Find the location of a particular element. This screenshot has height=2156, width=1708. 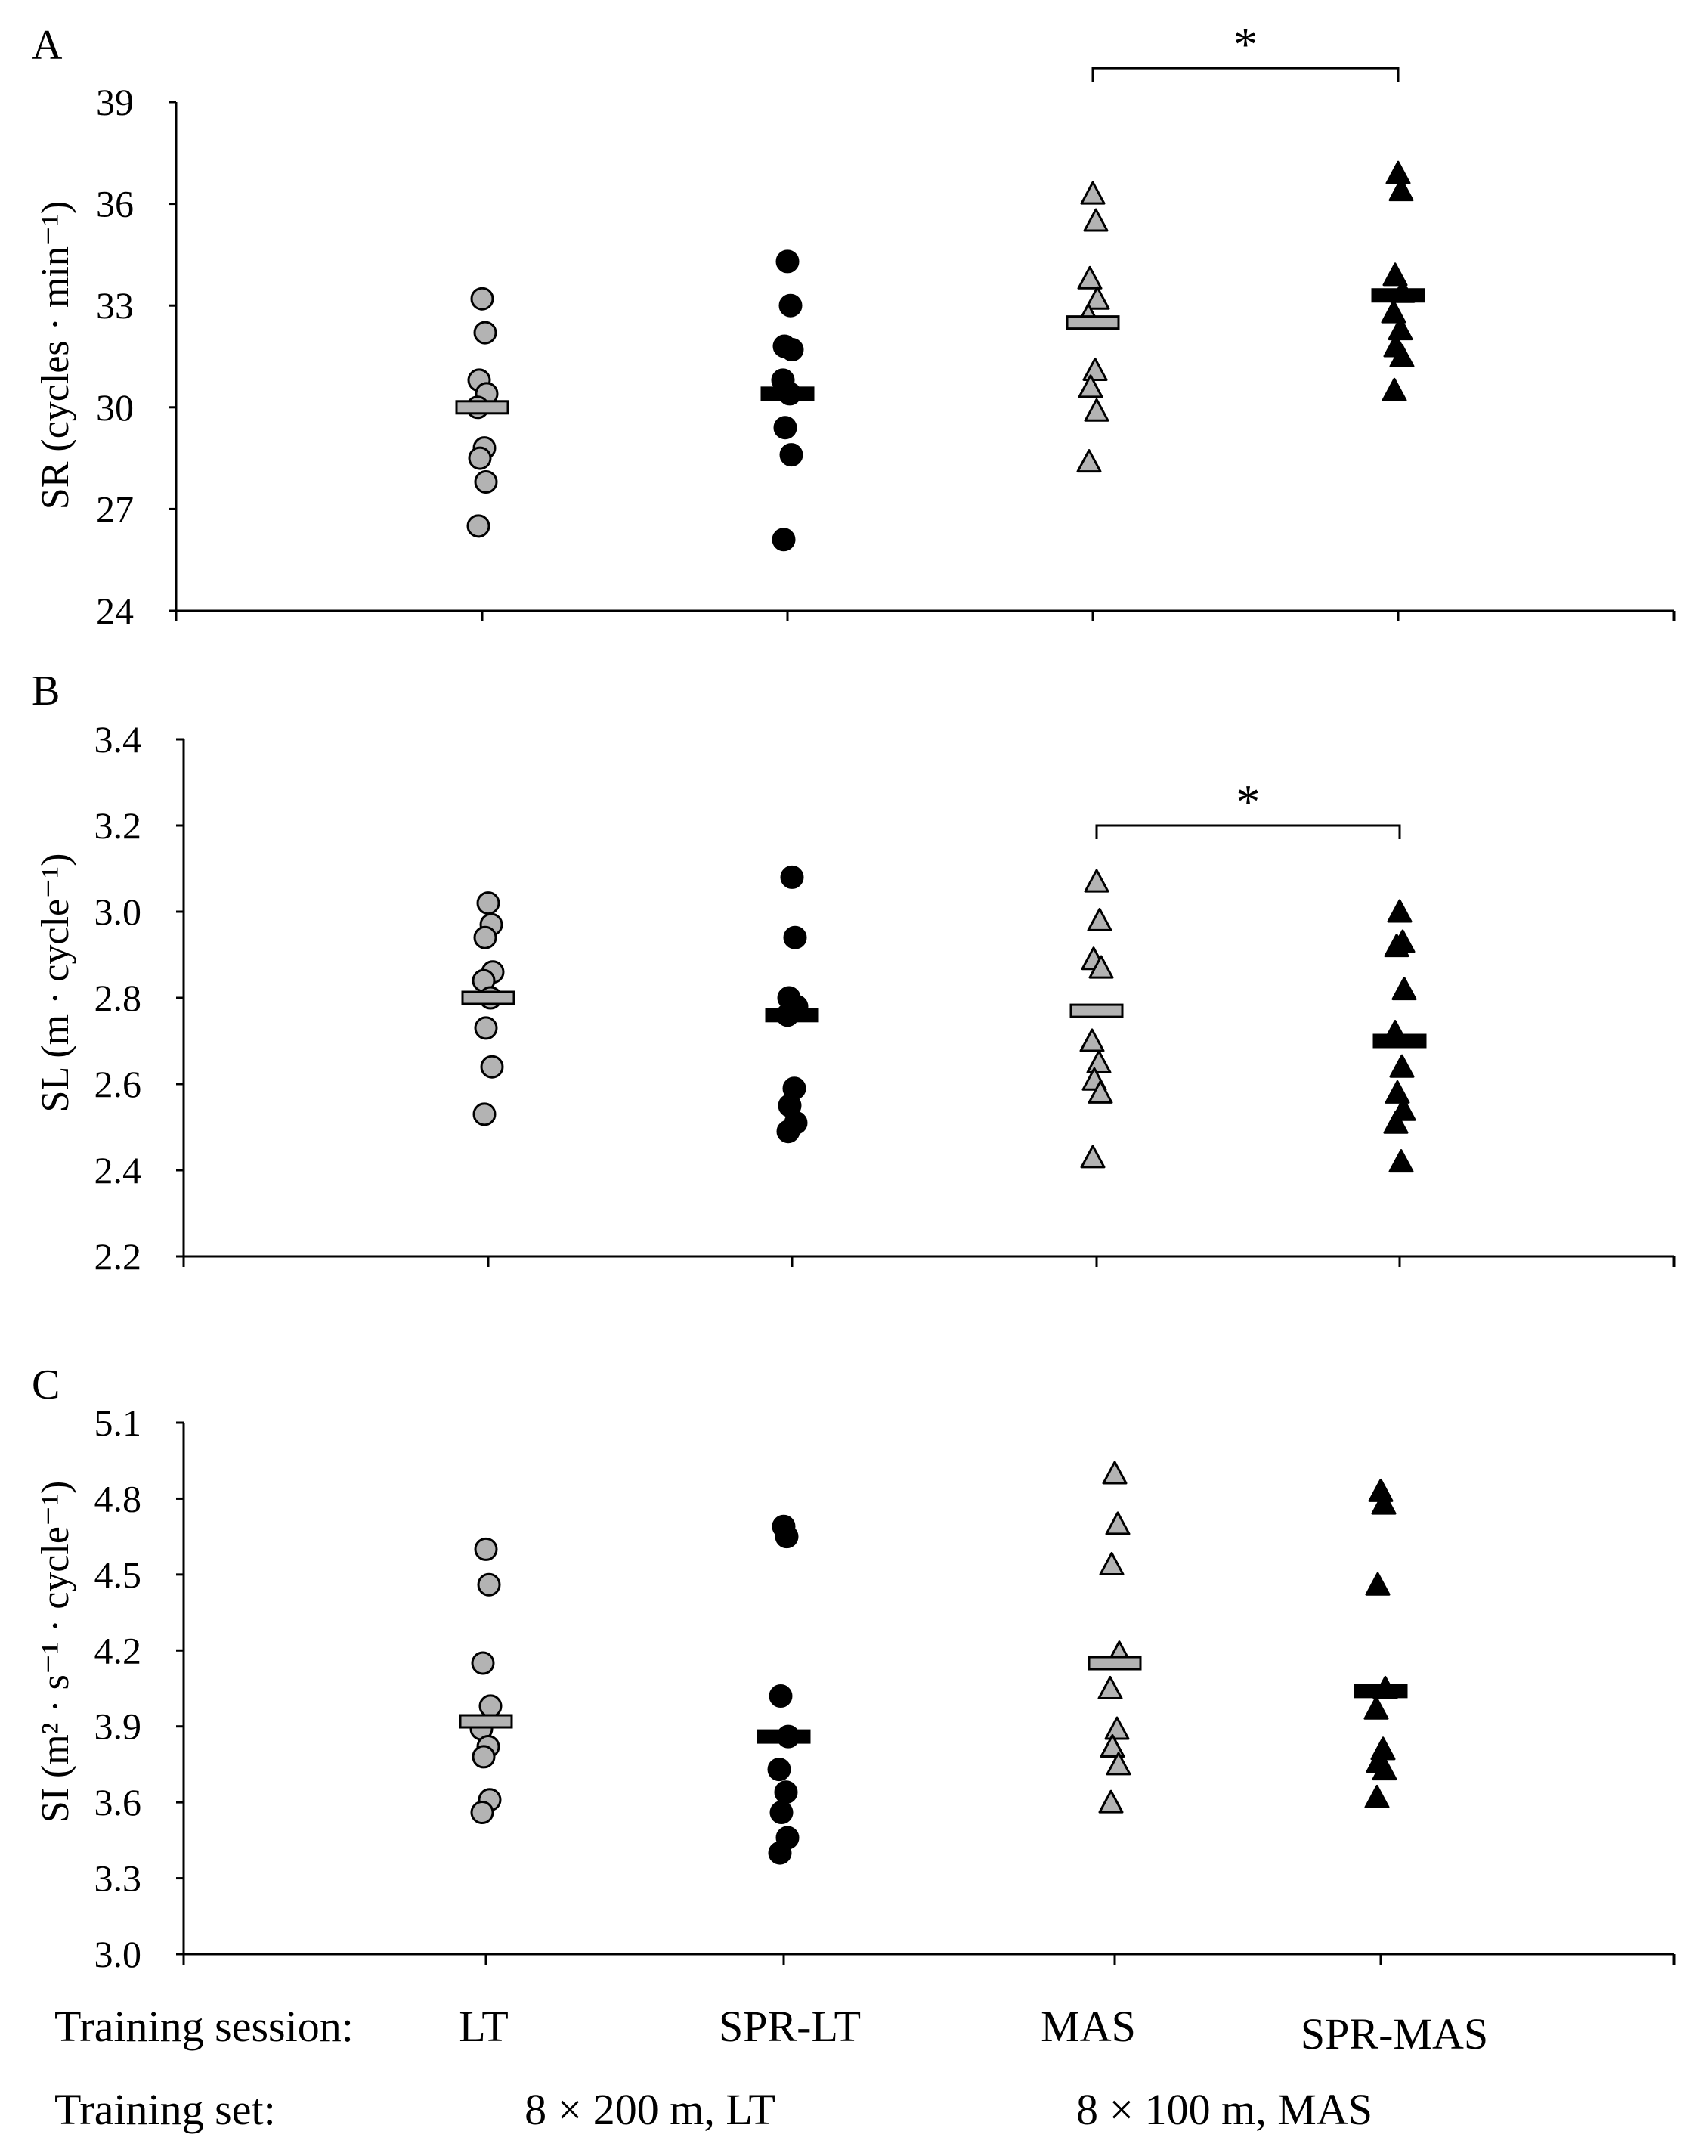

y-tick-label: 27 is located at coordinates (115, 509).